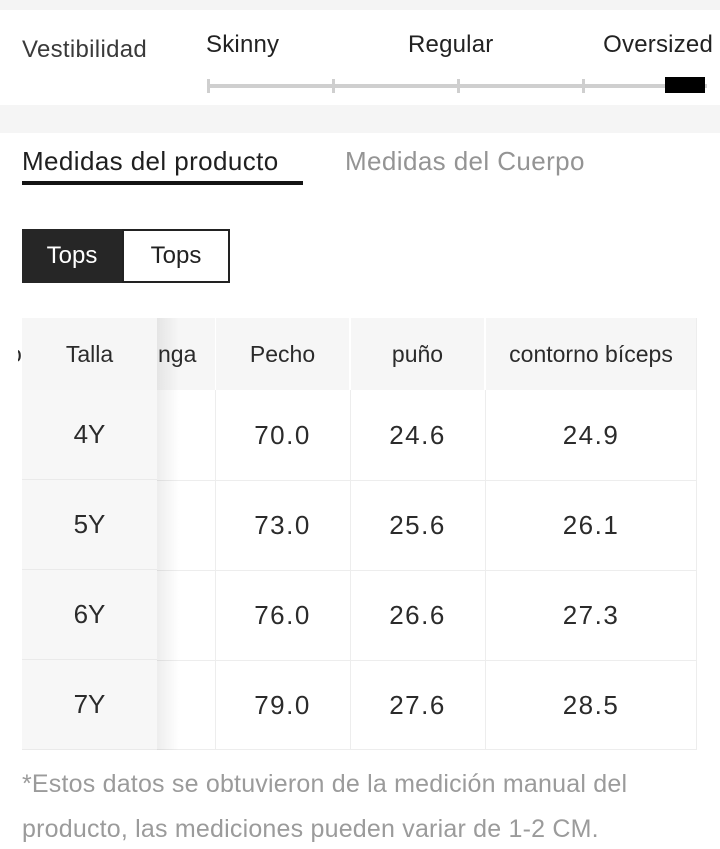 Image resolution: width=720 pixels, height=849 pixels. What do you see at coordinates (685, 85) in the screenshot?
I see `fit-slider-marker` at bounding box center [685, 85].